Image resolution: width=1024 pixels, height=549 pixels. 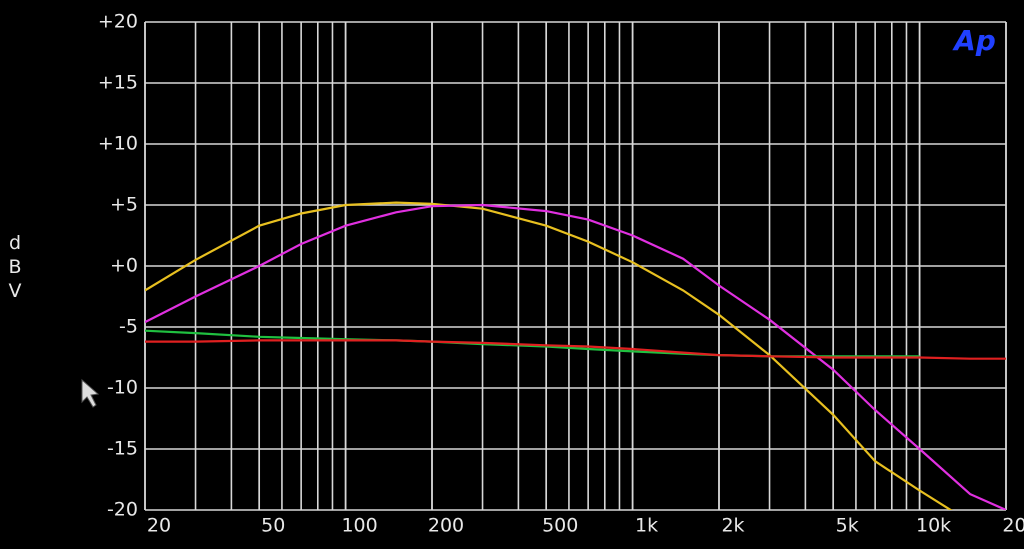 What do you see at coordinates (128, 327) in the screenshot?
I see `y-tick-label: -5` at bounding box center [128, 327].